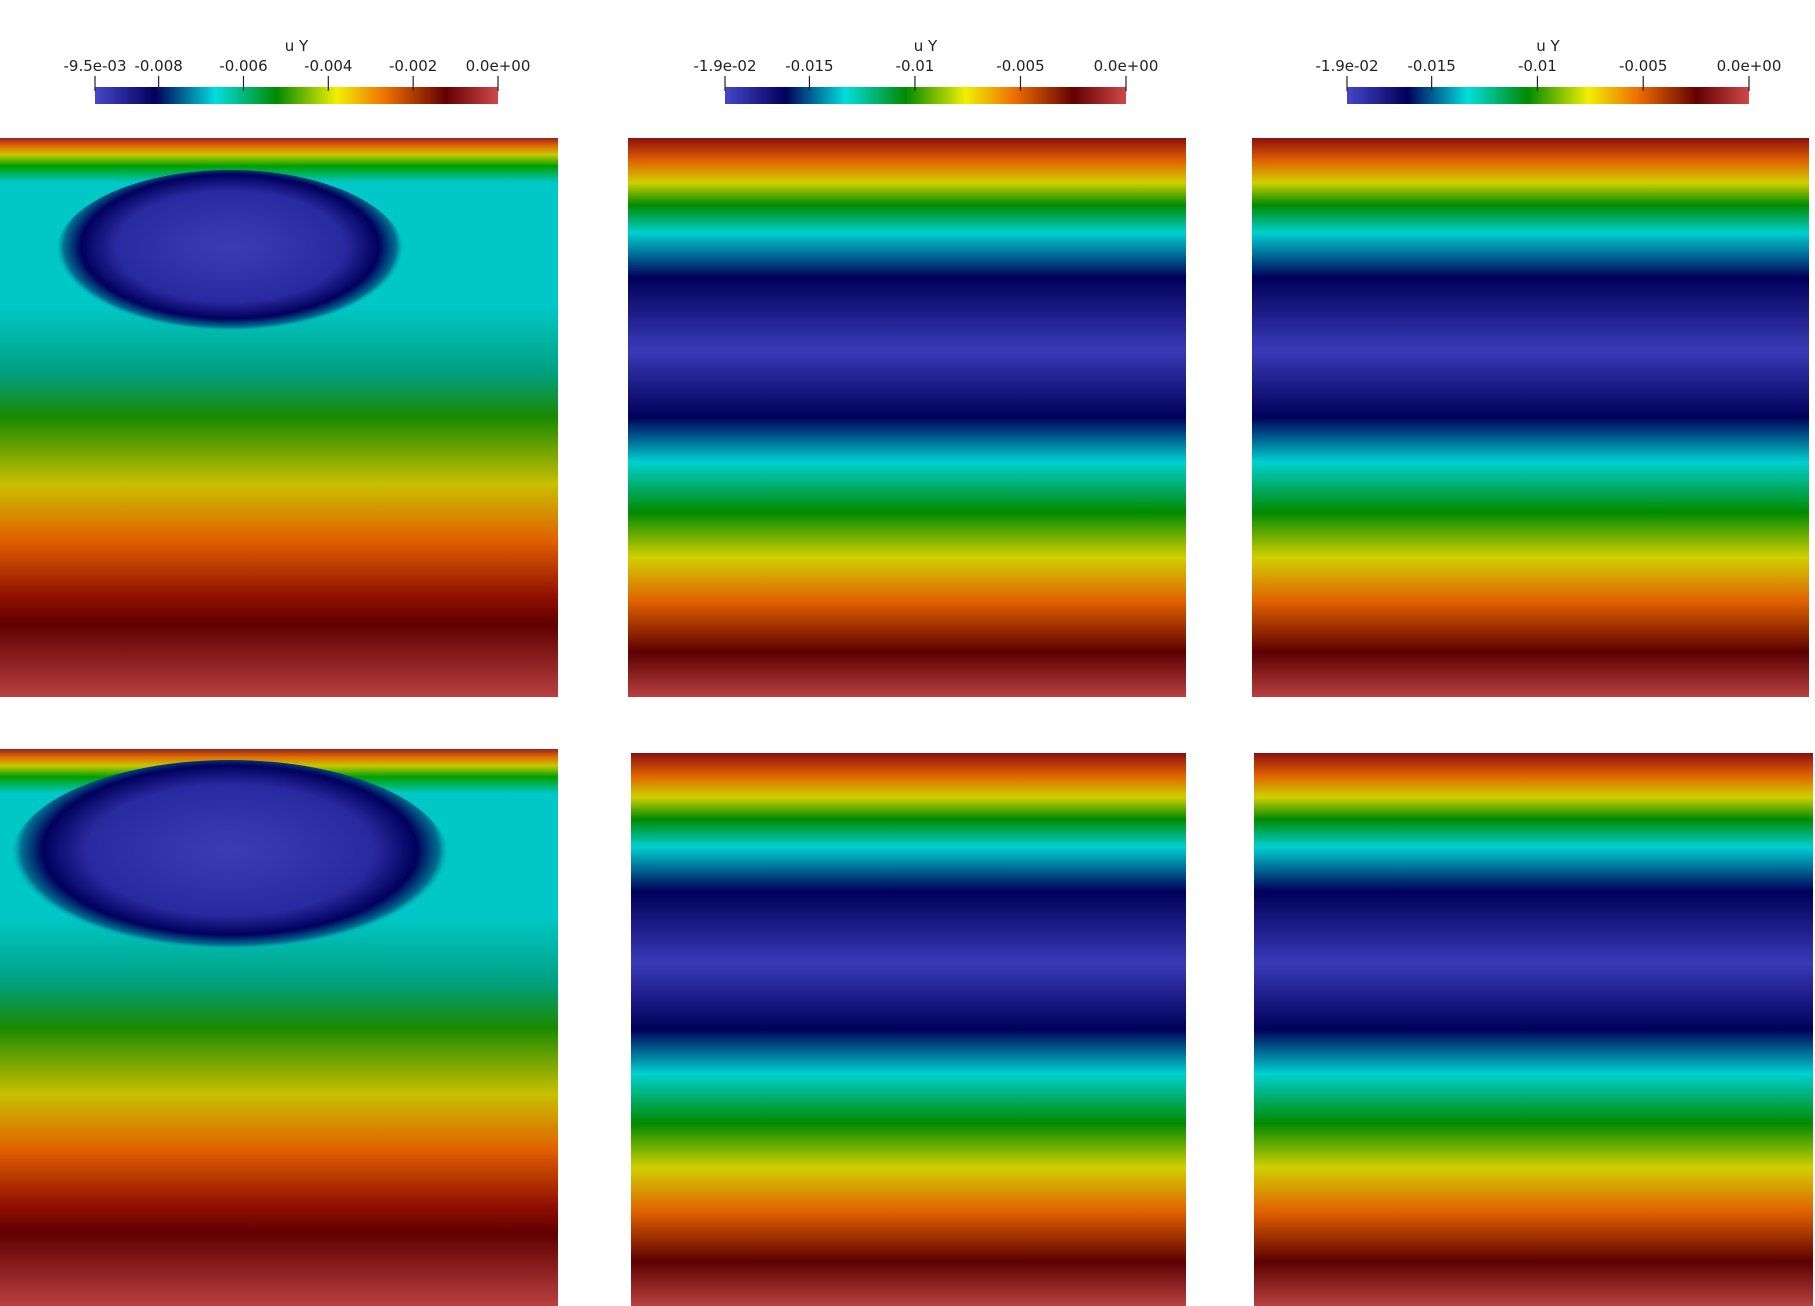 The height and width of the screenshot is (1306, 1815). Describe the element at coordinates (95, 66) in the screenshot. I see `tick-label: -9.5e-03` at that location.